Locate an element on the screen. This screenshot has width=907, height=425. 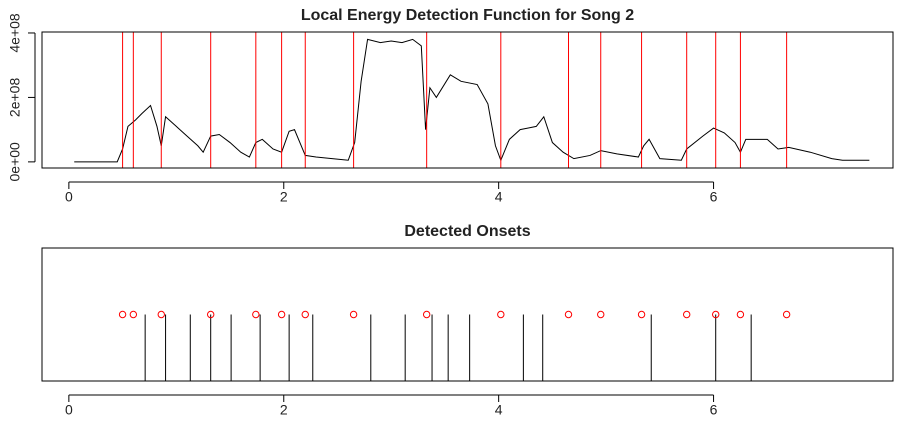
y-tick-label: 2e+08 is located at coordinates (15, 98).